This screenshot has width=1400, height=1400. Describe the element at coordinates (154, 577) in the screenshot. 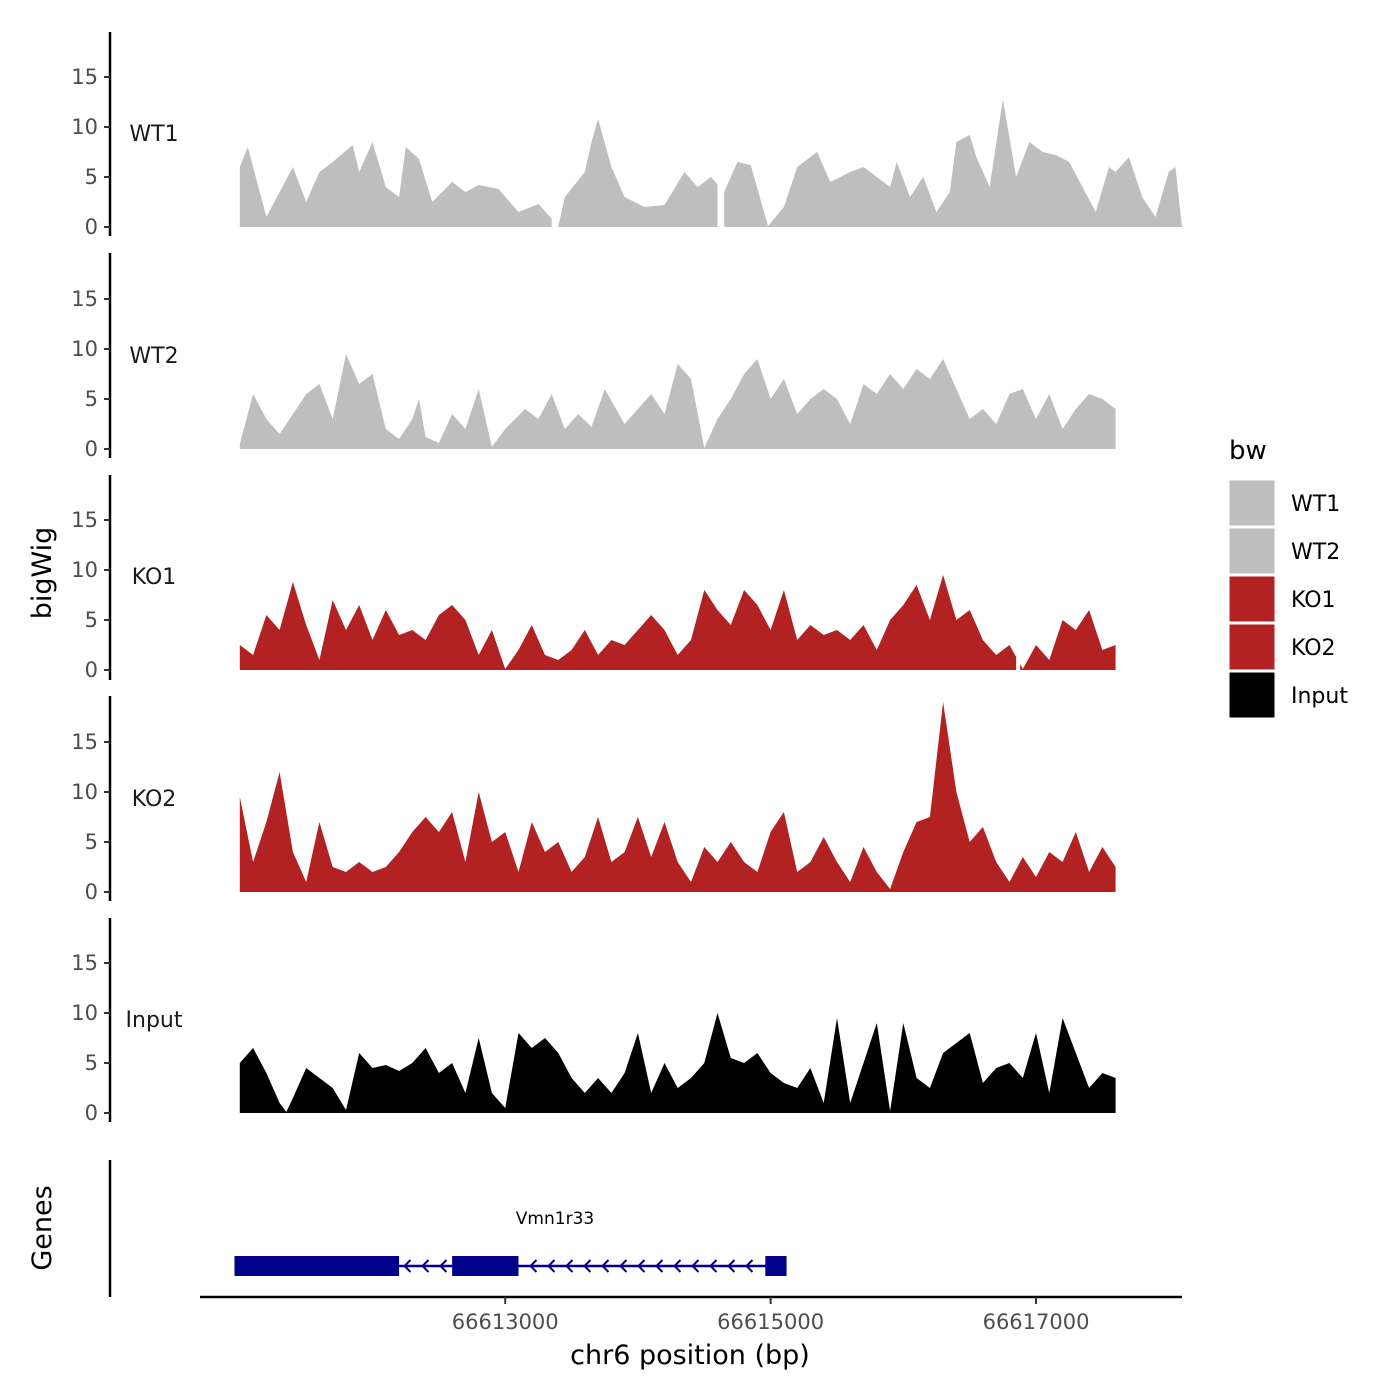

I see `track-label-ko1: KO1` at that location.